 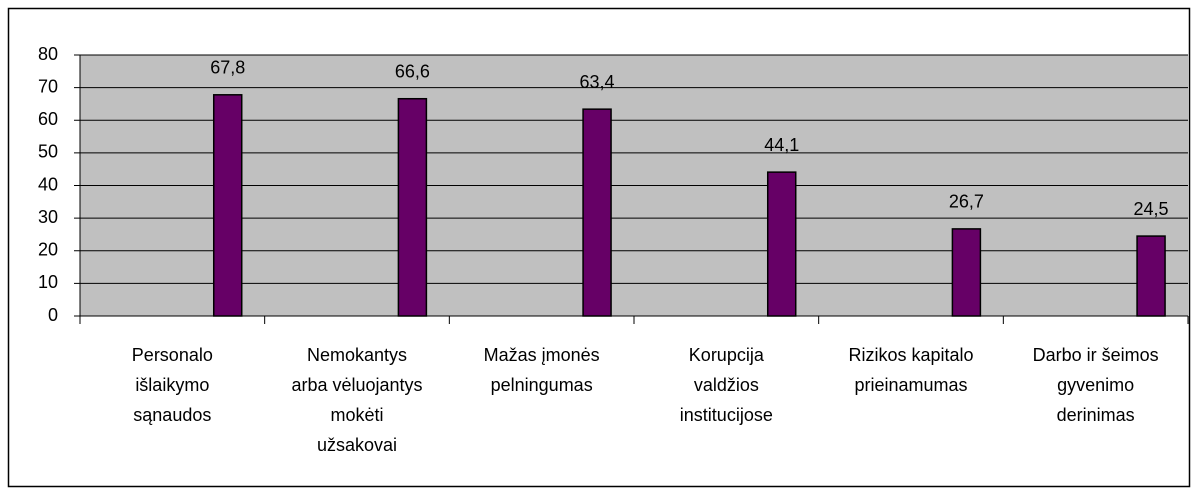 I want to click on x-tick-label: Nemokantys, so click(x=357, y=355).